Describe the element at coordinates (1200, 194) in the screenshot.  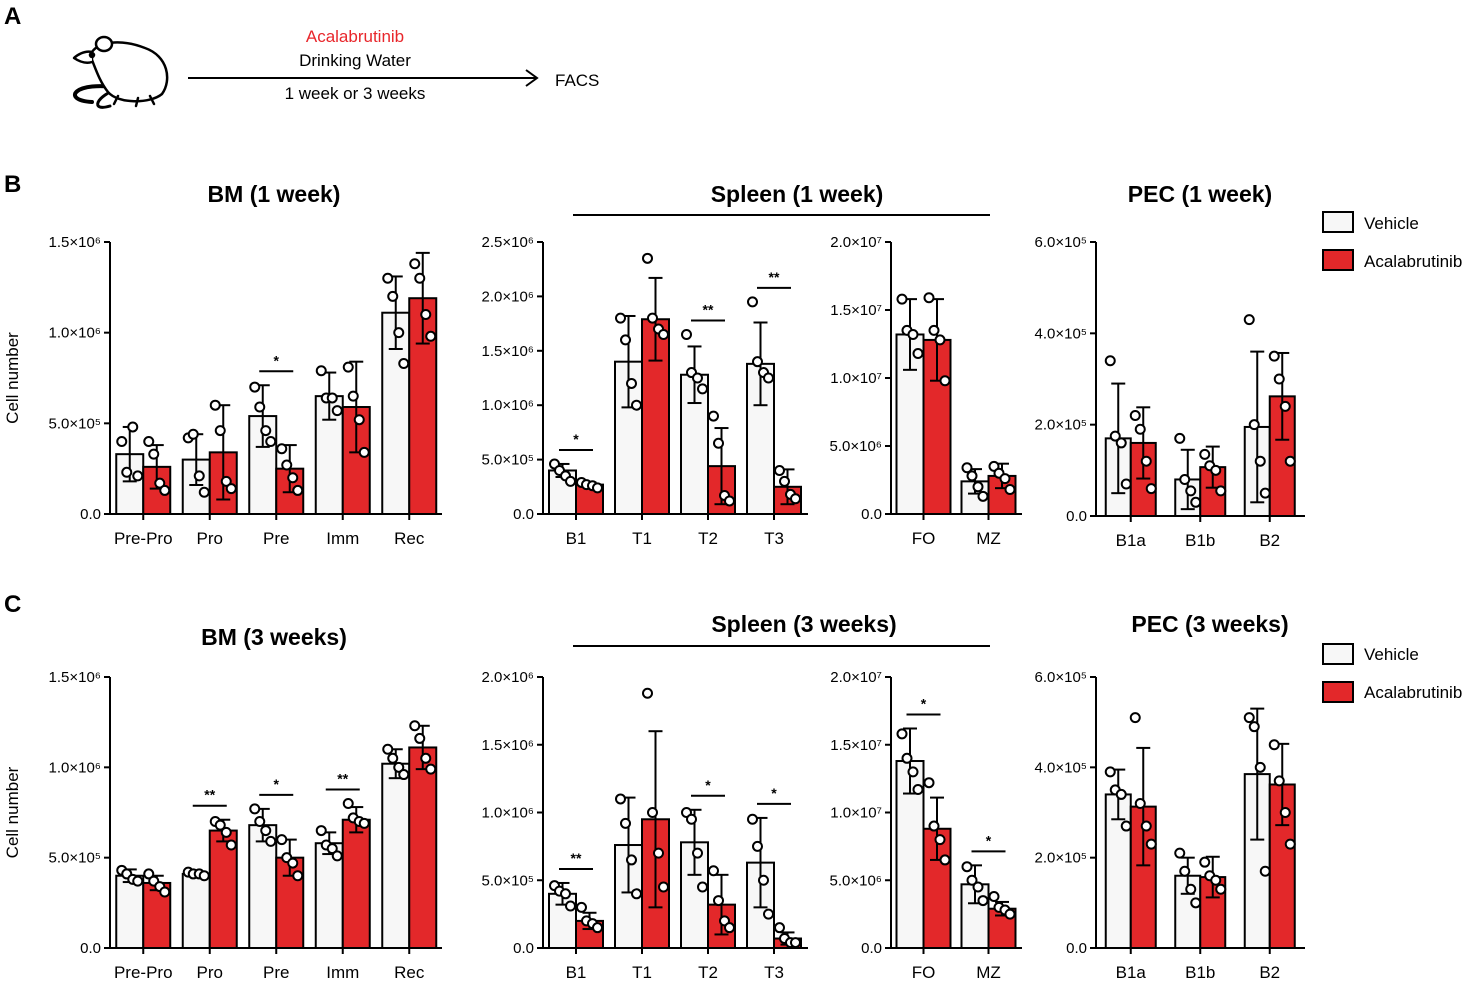
I see `chart-title: PEC (1 week)` at that location.